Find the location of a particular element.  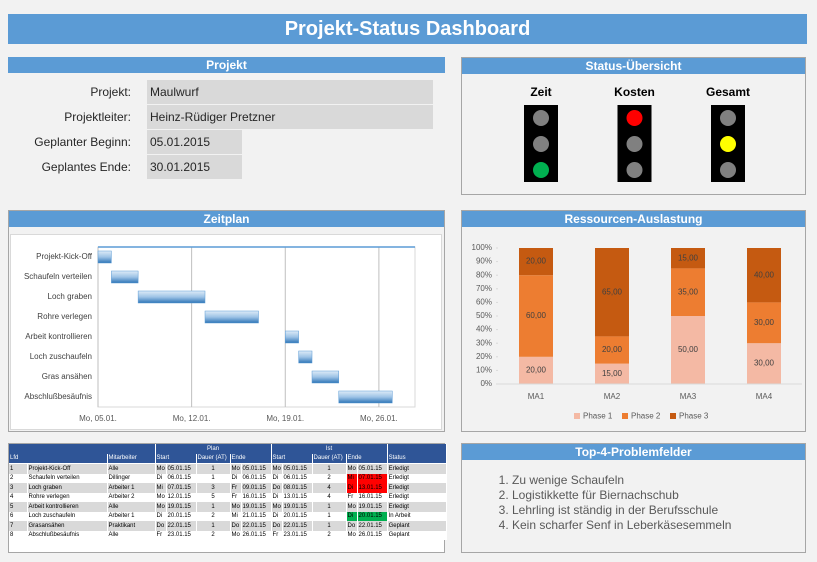

x-tick-label: Mo, 19.01. is located at coordinates (285, 418).